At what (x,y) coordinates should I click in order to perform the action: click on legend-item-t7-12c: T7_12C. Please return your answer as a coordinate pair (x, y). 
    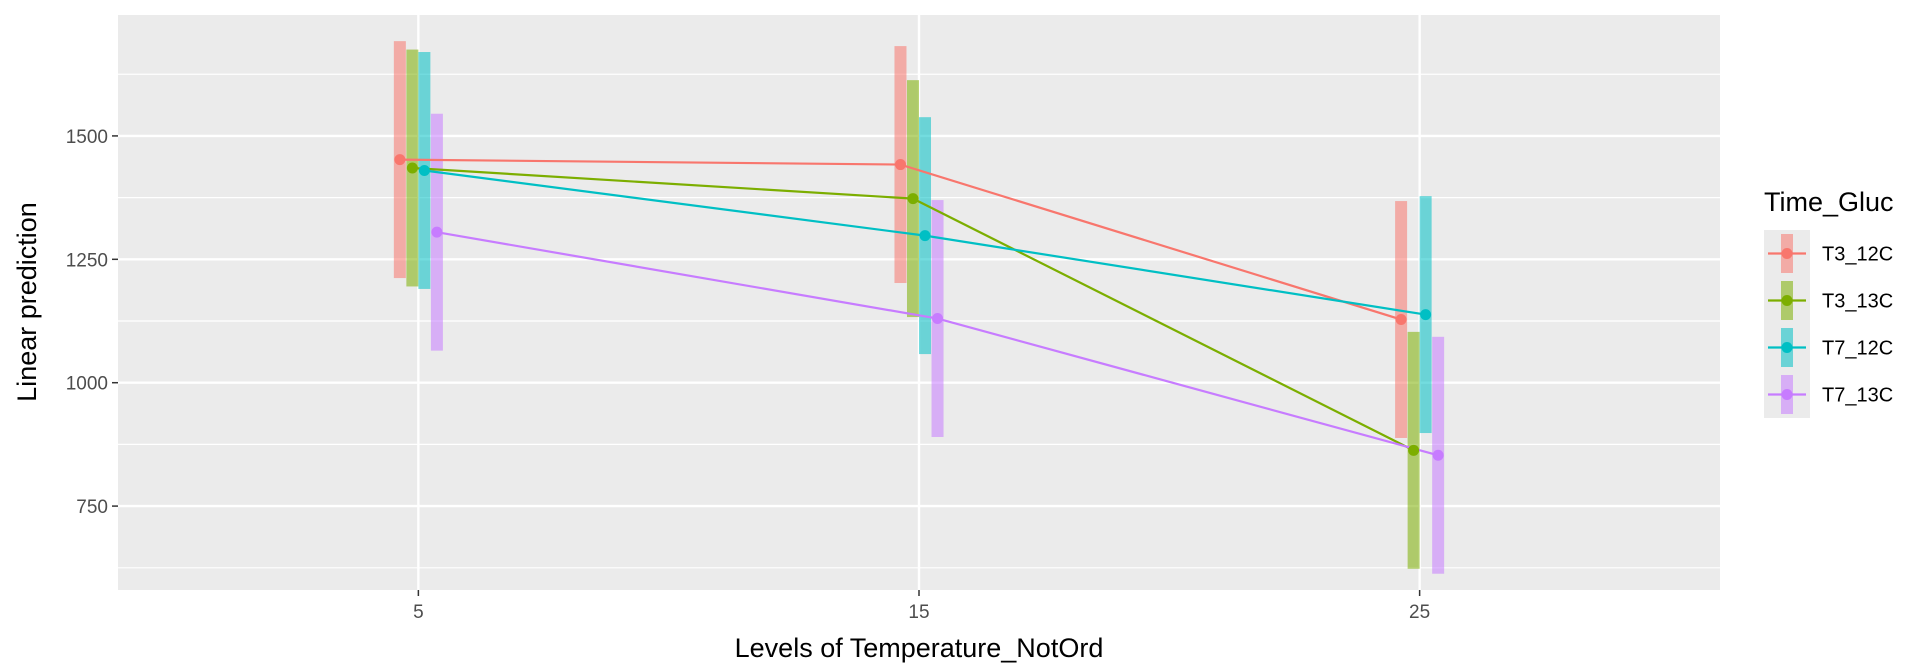
    Looking at the image, I should click on (1828, 347).